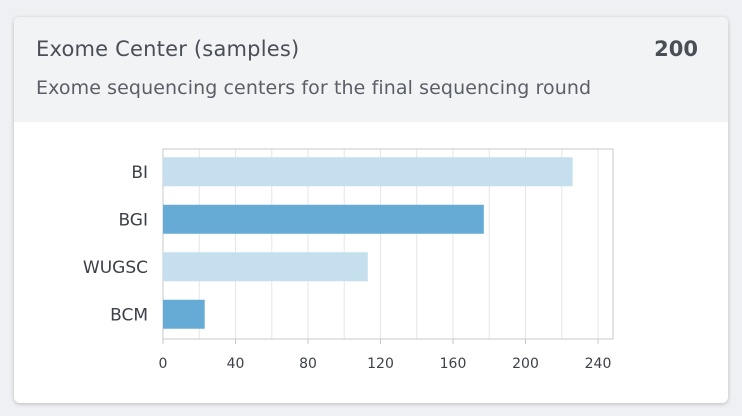  Describe the element at coordinates (323, 219) in the screenshot. I see `bar-bgi` at that location.